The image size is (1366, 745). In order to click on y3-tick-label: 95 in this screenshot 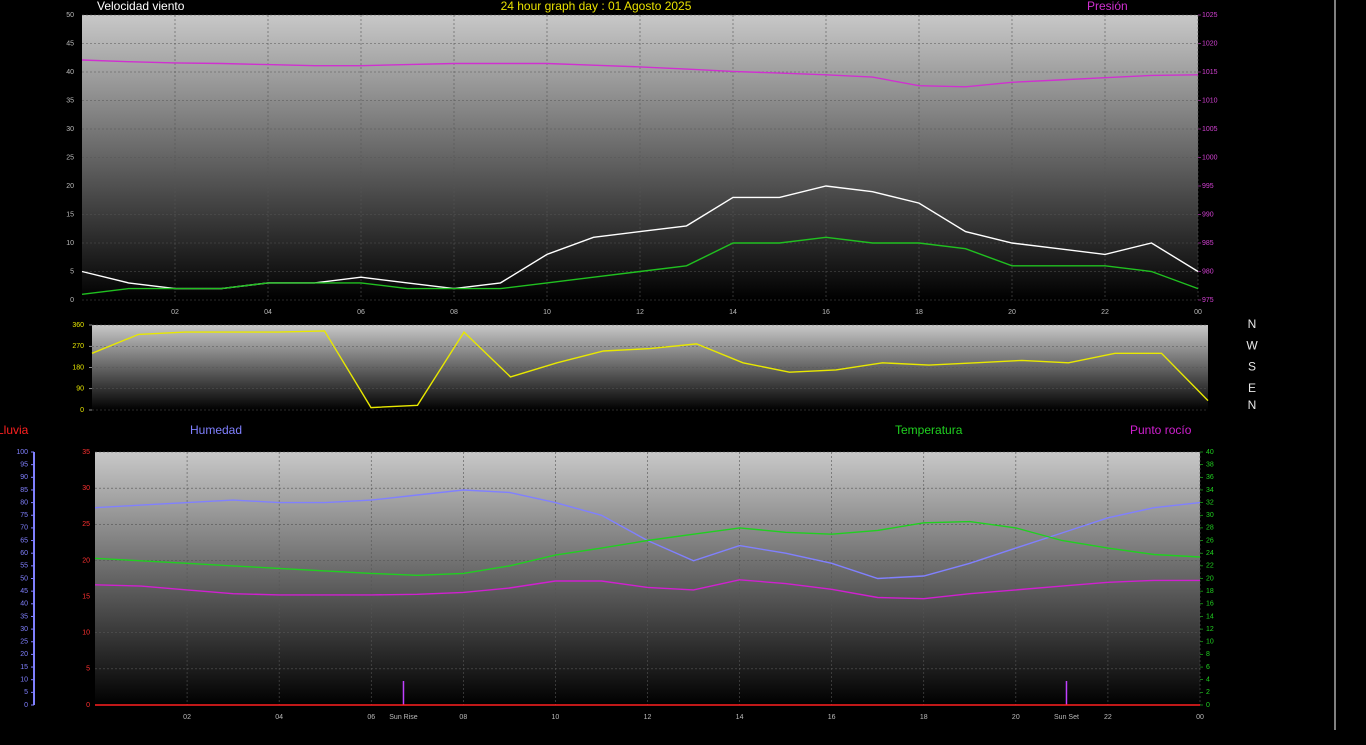, I will do `click(24, 464)`.